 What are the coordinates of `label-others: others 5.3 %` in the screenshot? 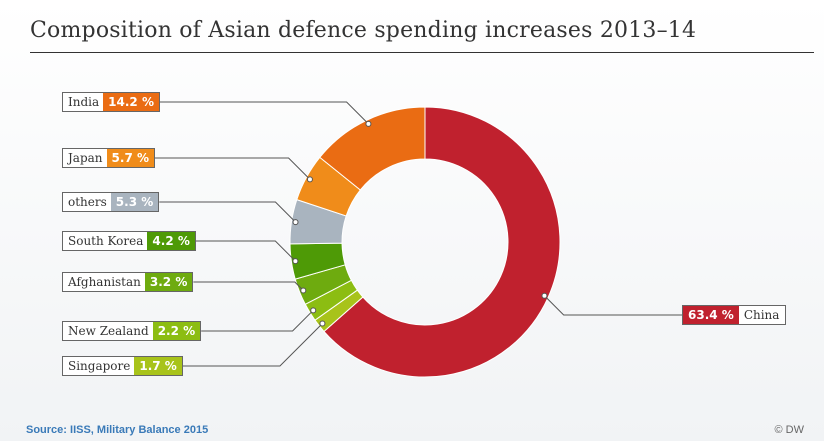 It's located at (111, 202).